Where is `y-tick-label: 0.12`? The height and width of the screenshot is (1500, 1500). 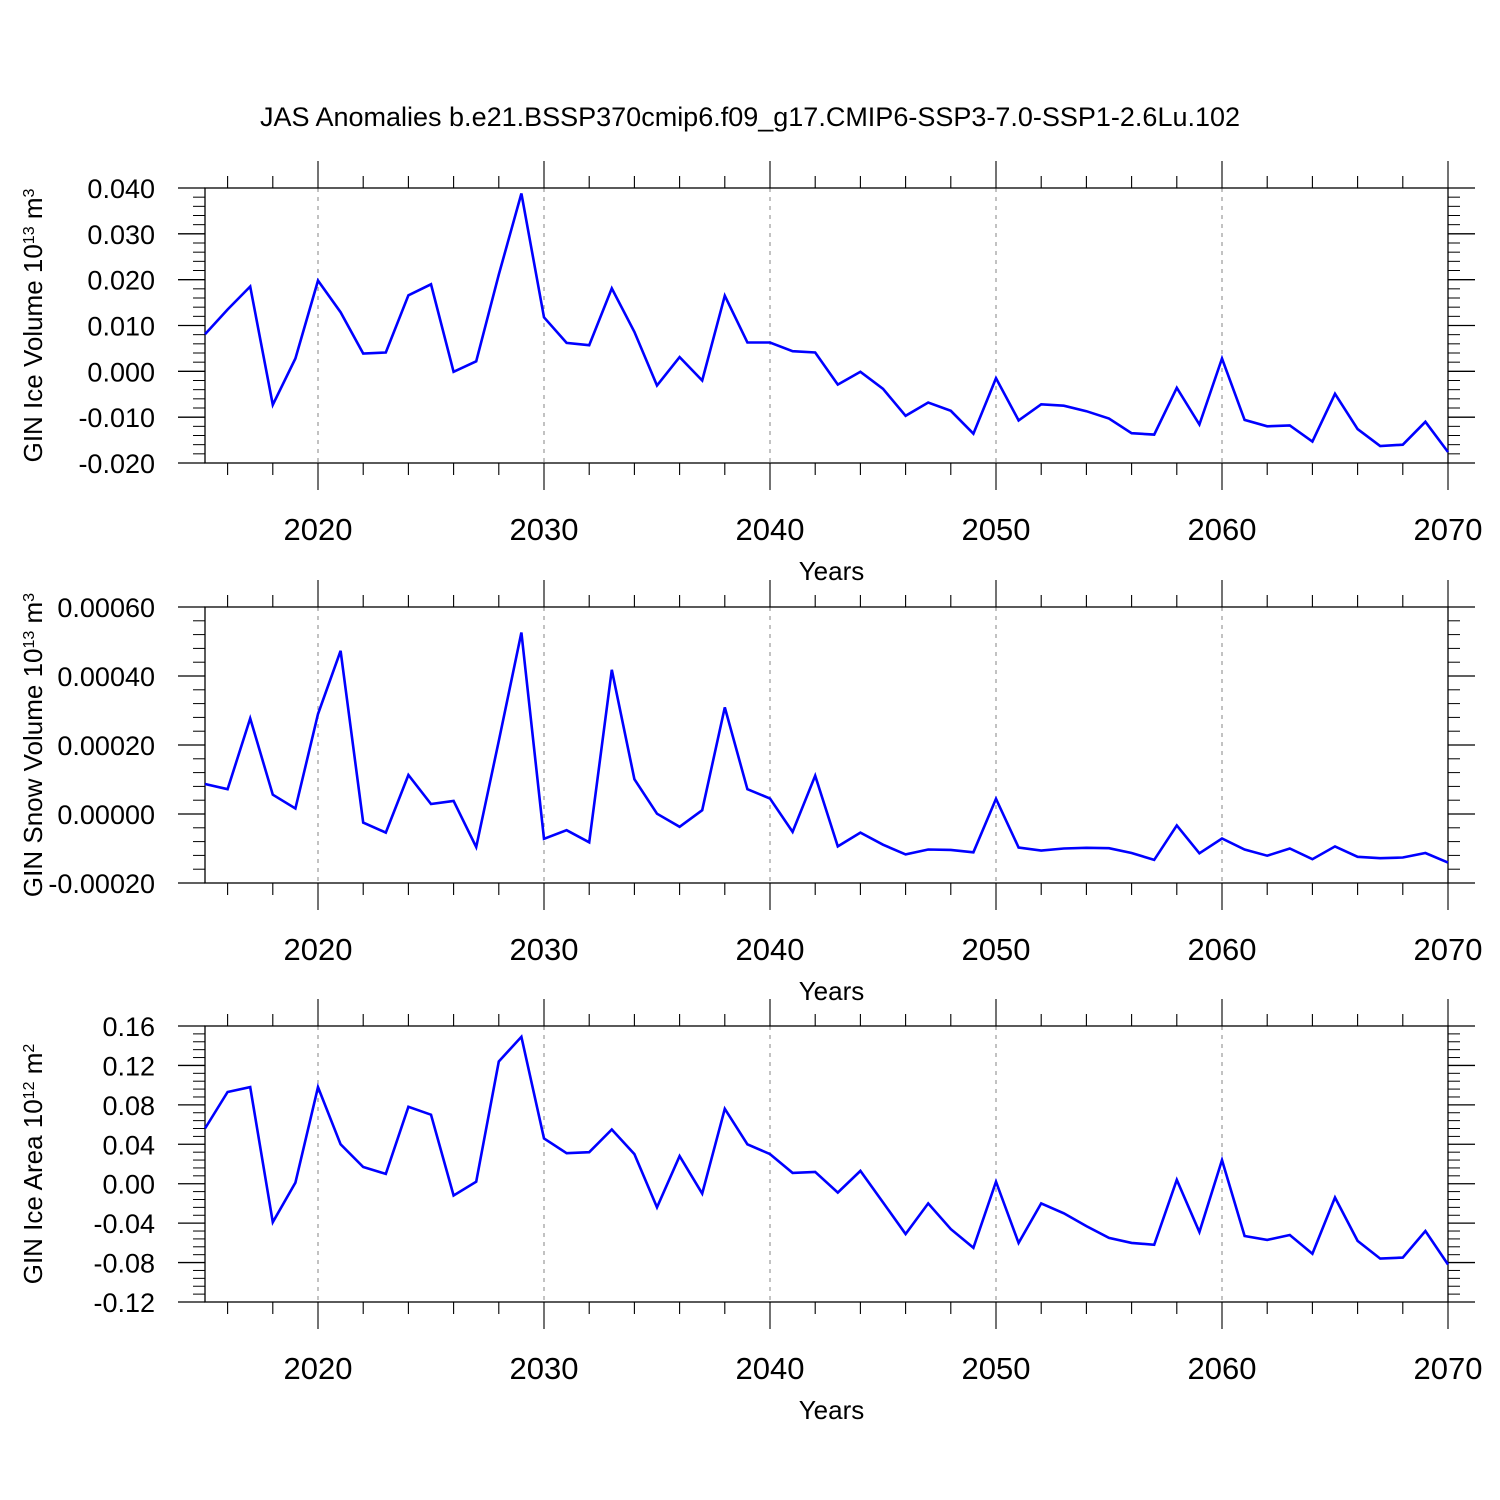 y-tick-label: 0.12 is located at coordinates (128, 1066).